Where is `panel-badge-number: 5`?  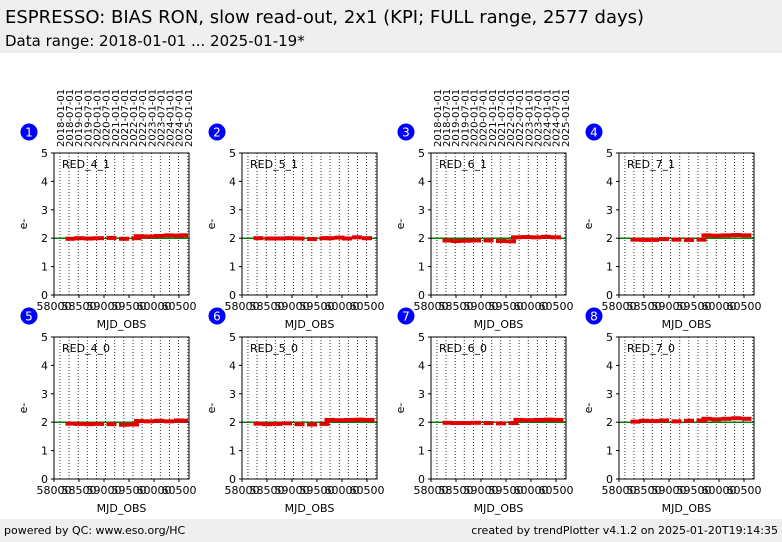 panel-badge-number: 5 is located at coordinates (29, 317).